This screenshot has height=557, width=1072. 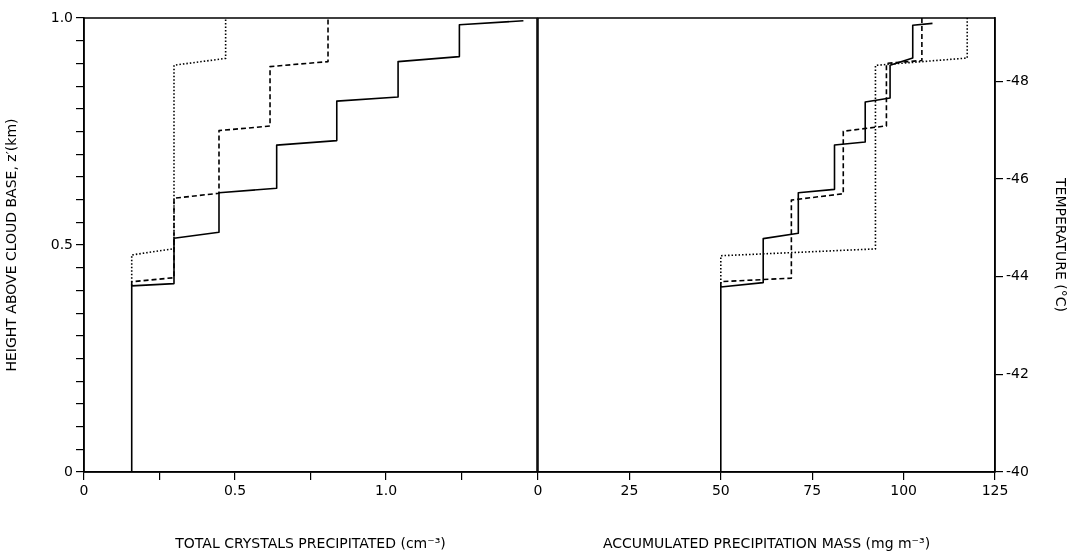 I want to click on x-tick-label: 1.0, so click(x=386, y=490).